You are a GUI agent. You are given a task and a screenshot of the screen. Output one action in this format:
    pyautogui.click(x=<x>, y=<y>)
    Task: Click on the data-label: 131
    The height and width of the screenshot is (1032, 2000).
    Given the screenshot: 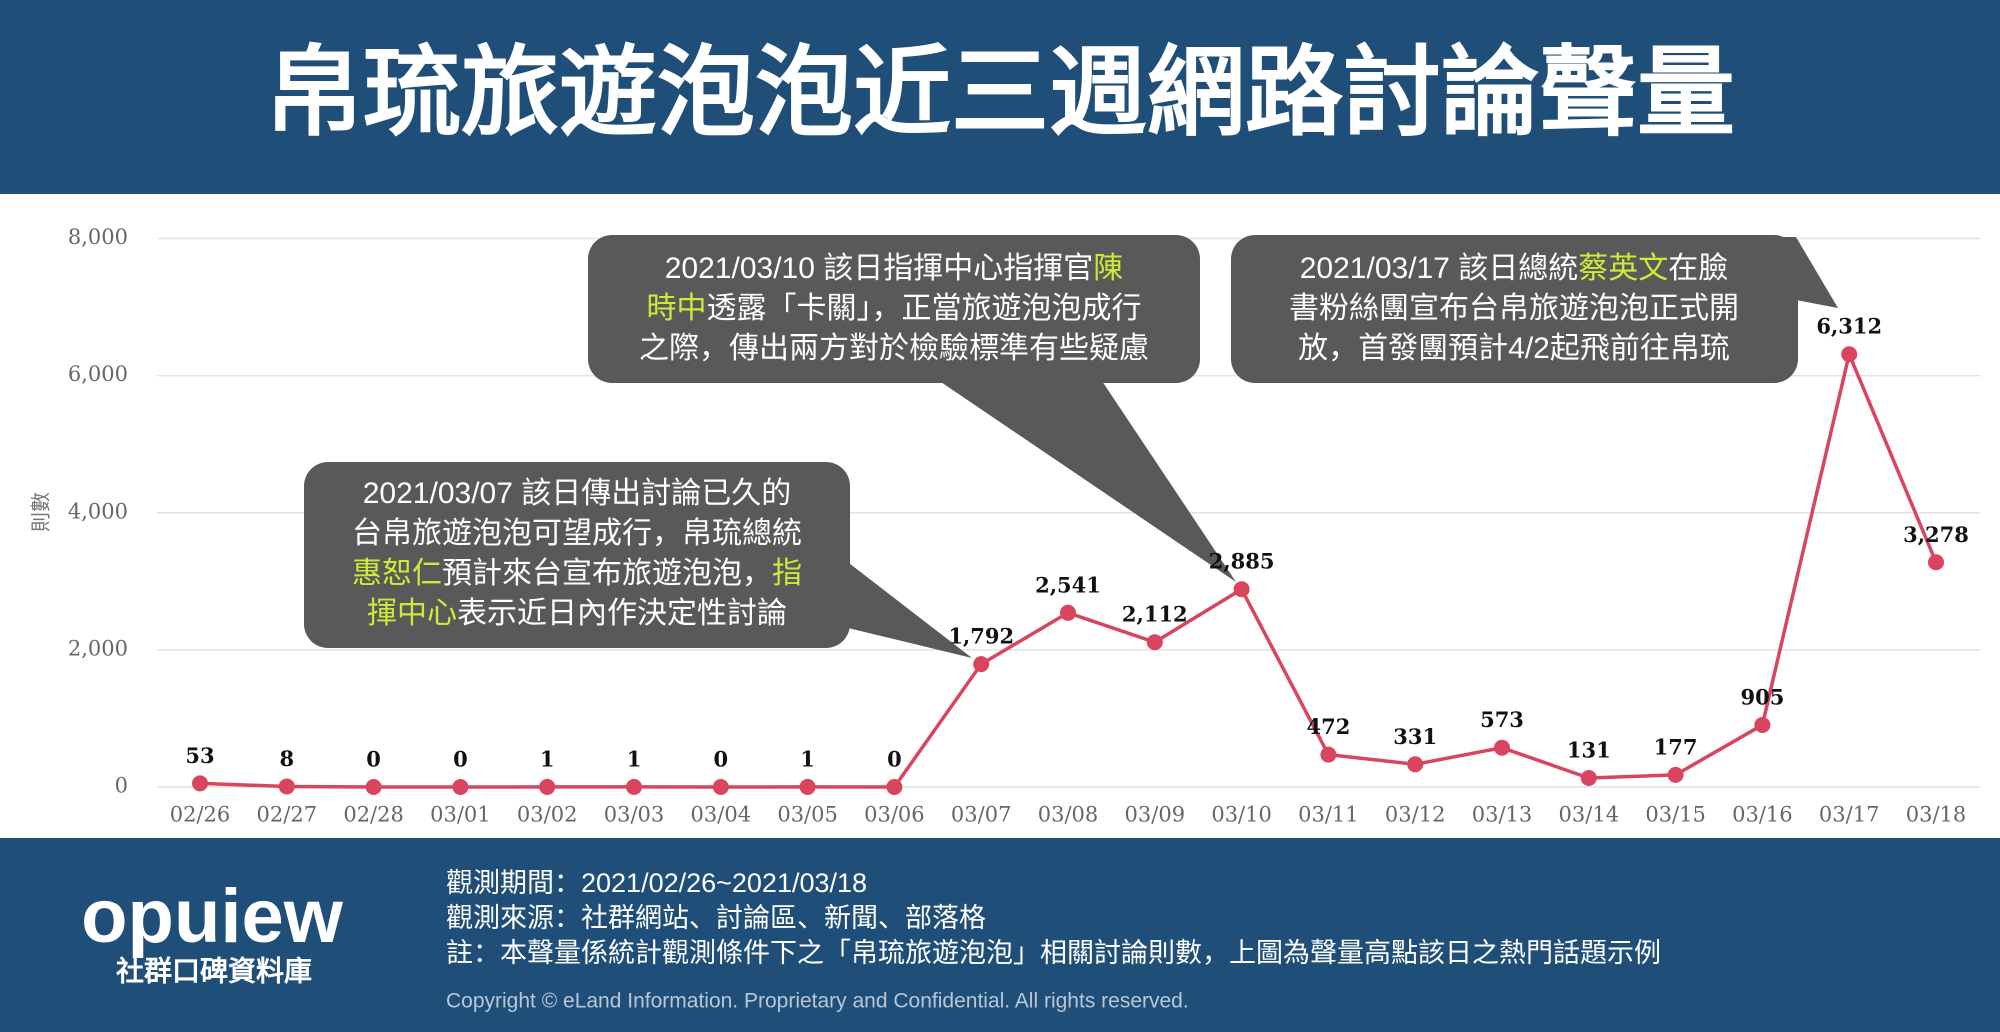 What is the action you would take?
    pyautogui.click(x=1589, y=750)
    